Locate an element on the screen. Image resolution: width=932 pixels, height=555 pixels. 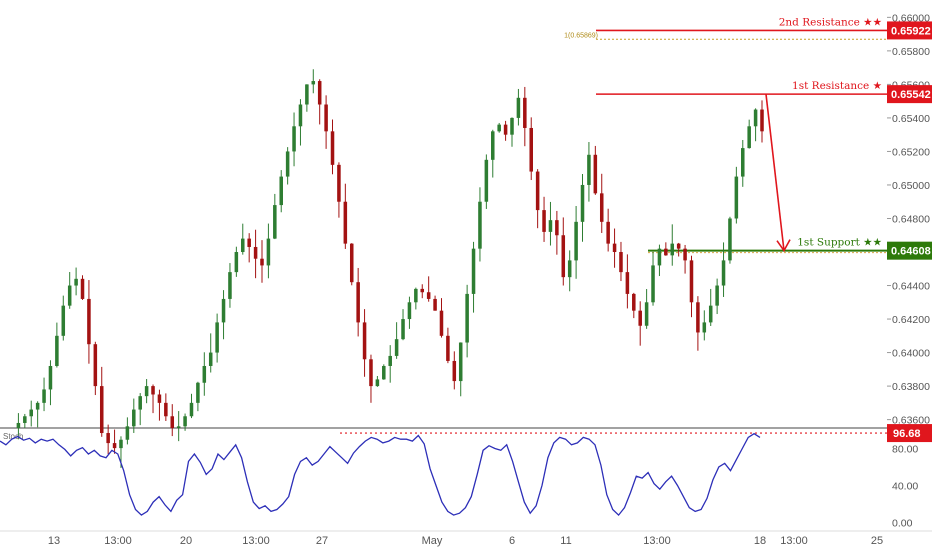
level-badge-text: 0.65922 is located at coordinates (911, 31).